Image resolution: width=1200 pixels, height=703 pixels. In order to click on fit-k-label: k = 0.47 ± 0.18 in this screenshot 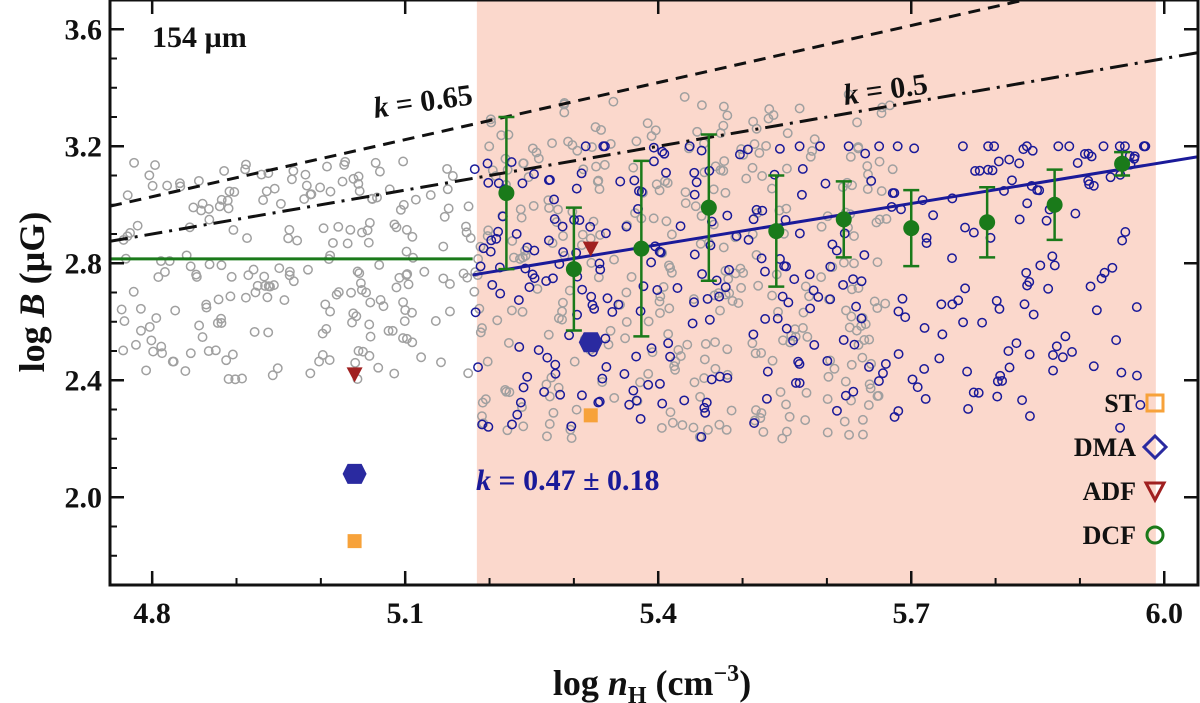, I will do `click(568, 480)`.